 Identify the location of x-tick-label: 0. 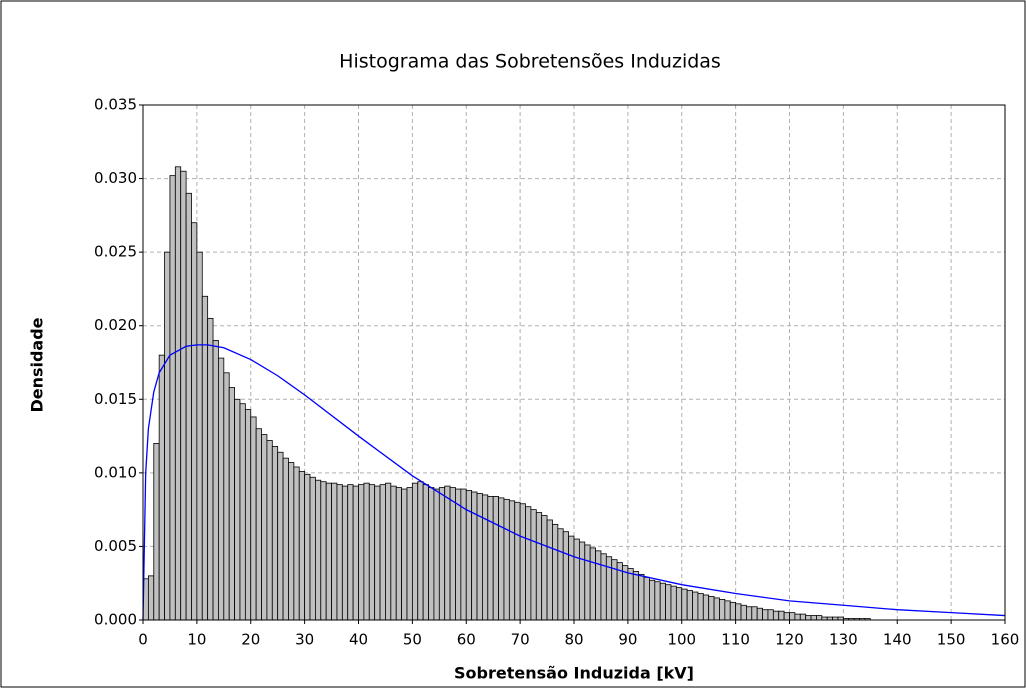
(143, 640).